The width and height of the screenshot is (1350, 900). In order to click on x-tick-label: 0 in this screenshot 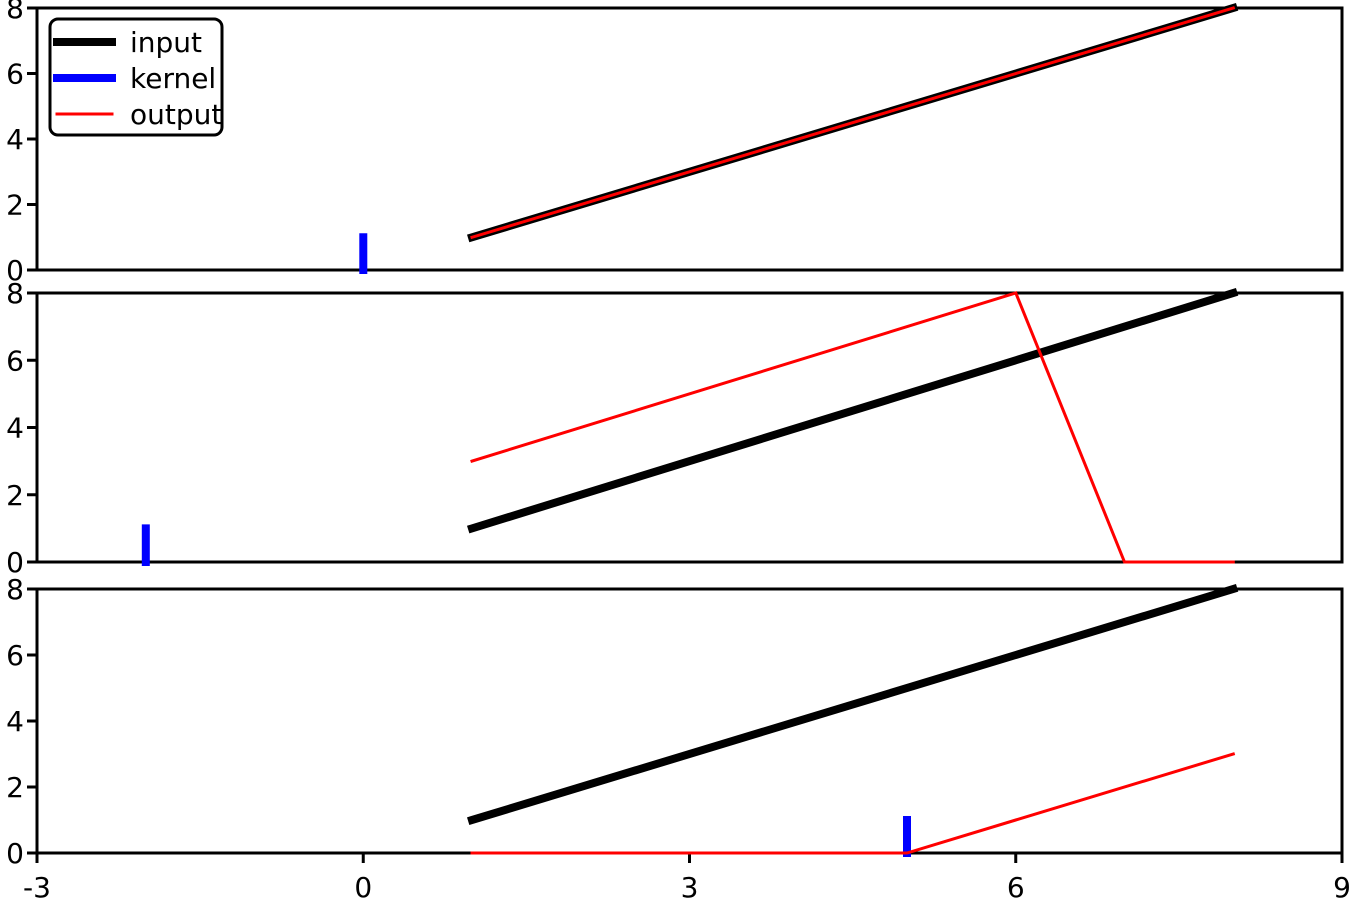, I will do `click(363, 885)`.